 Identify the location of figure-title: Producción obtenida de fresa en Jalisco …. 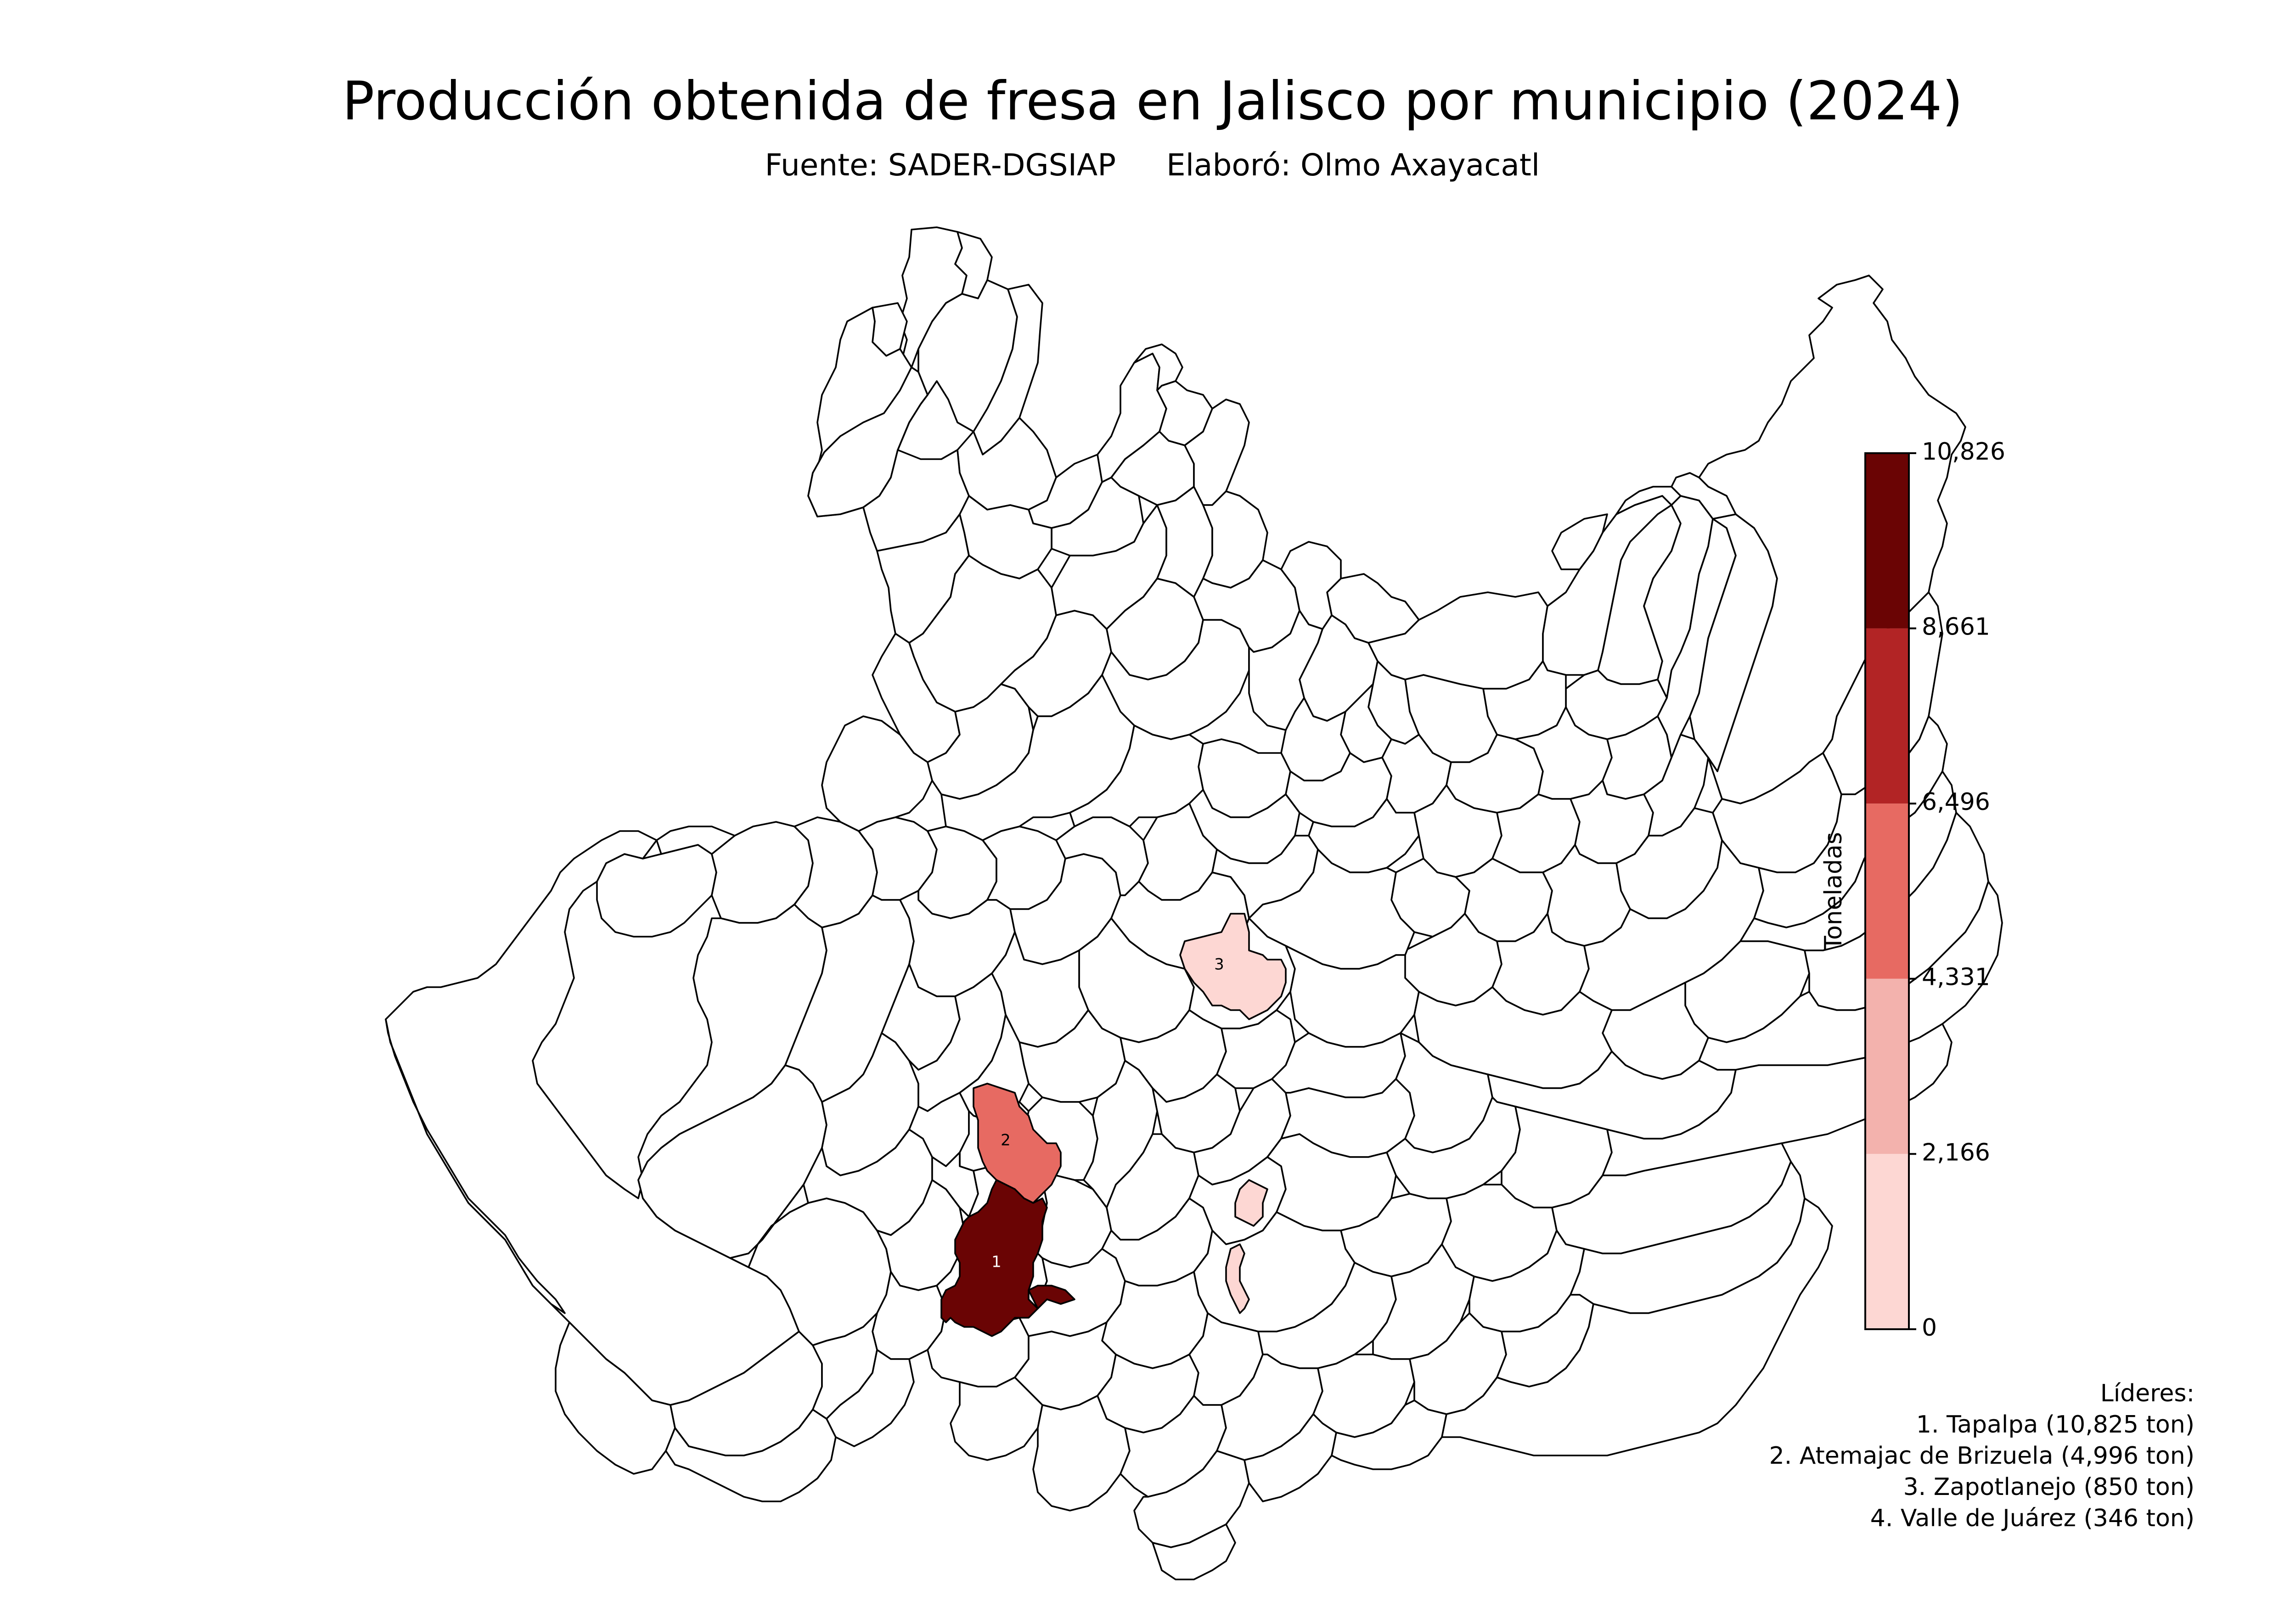
(1152, 101).